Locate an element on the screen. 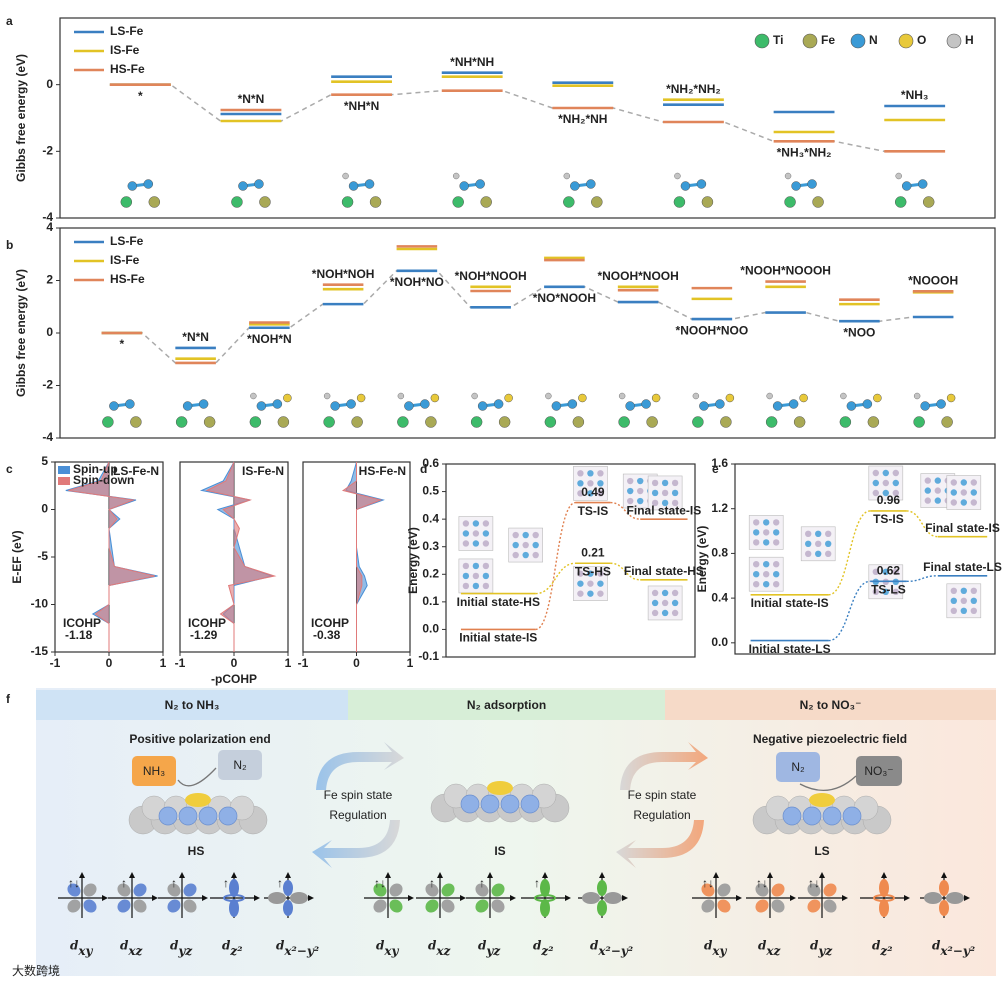 The width and height of the screenshot is (1007, 985). cohp-title: LS-Fe-N is located at coordinates (136, 471).